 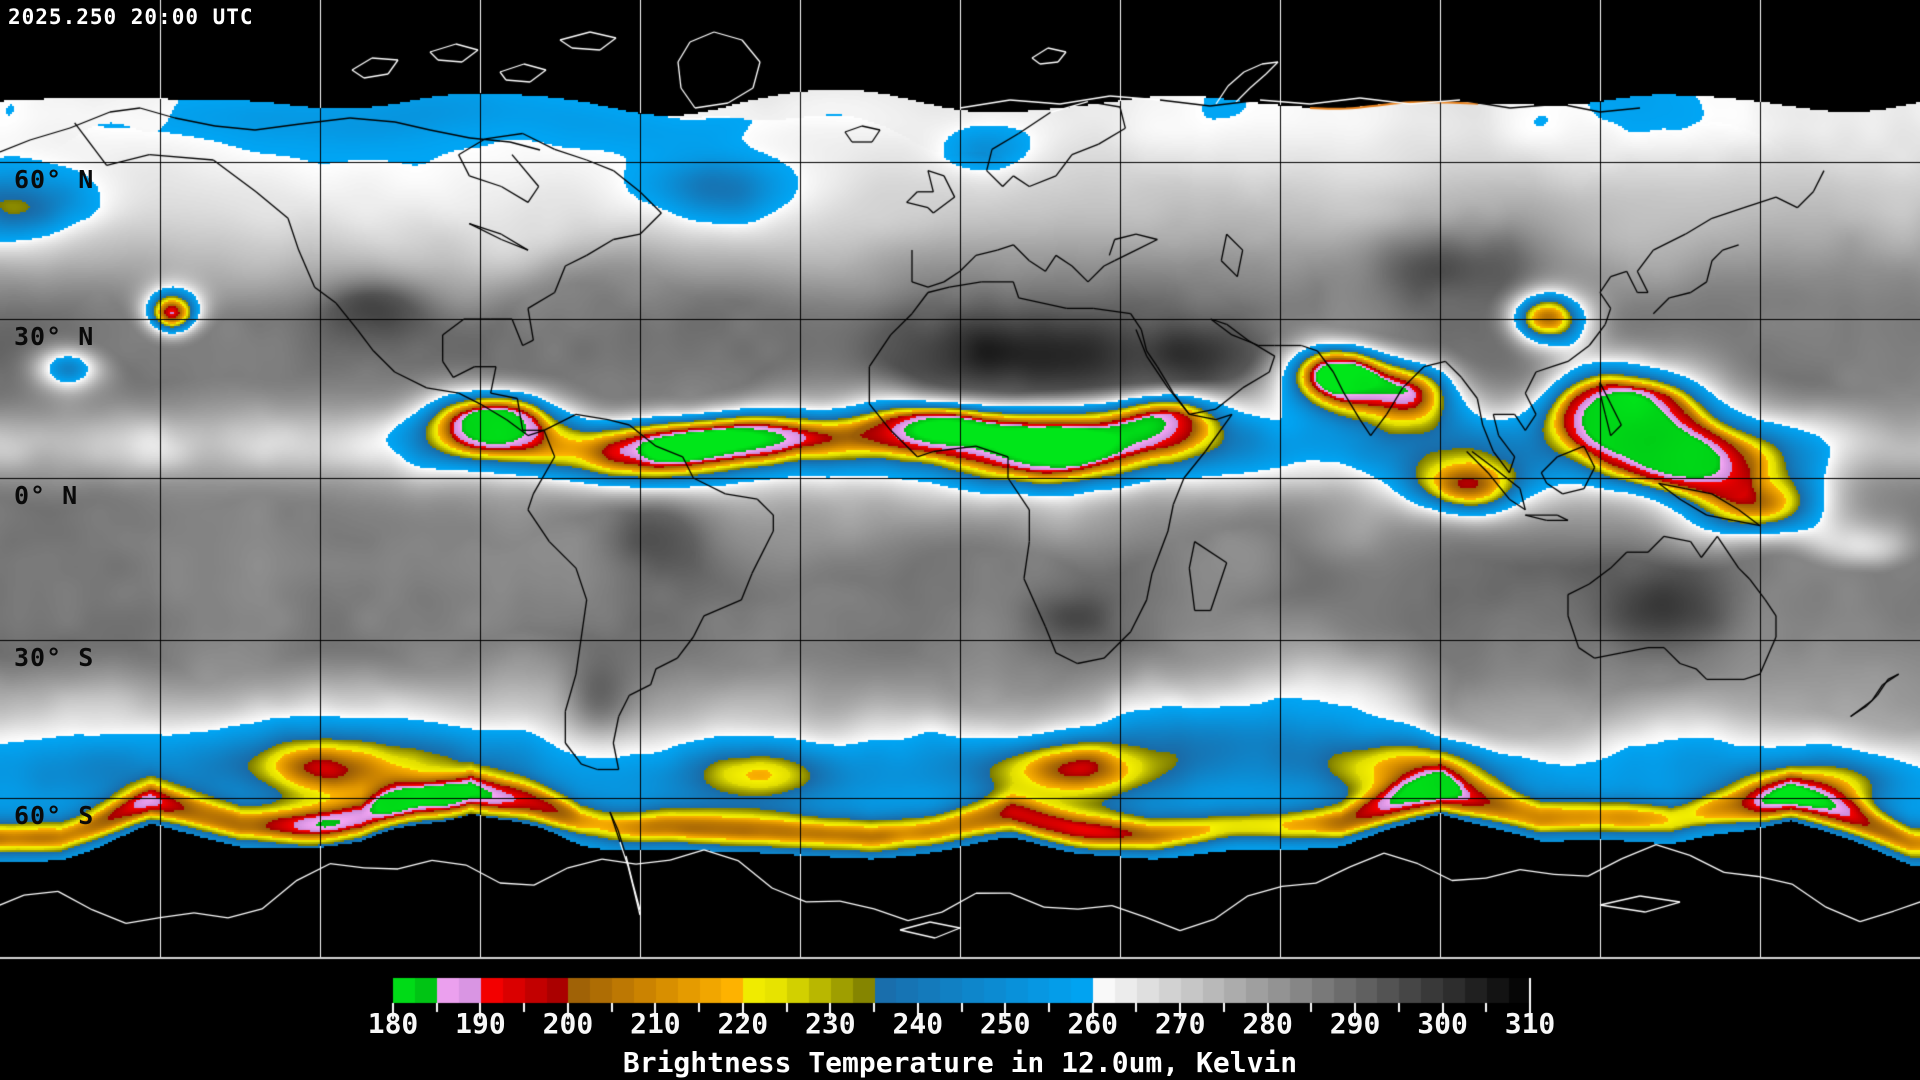 I want to click on latitude-label: 60° S, so click(x=54, y=815).